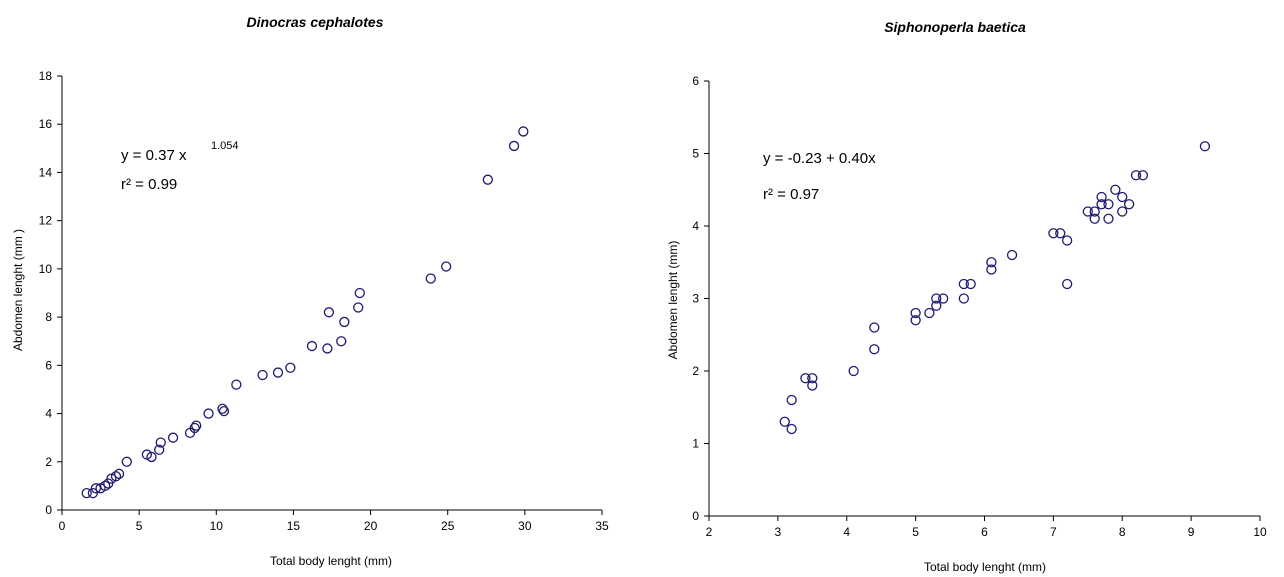 The image size is (1284, 577). I want to click on chart-left-y-tick-label: 4, so click(48, 414).